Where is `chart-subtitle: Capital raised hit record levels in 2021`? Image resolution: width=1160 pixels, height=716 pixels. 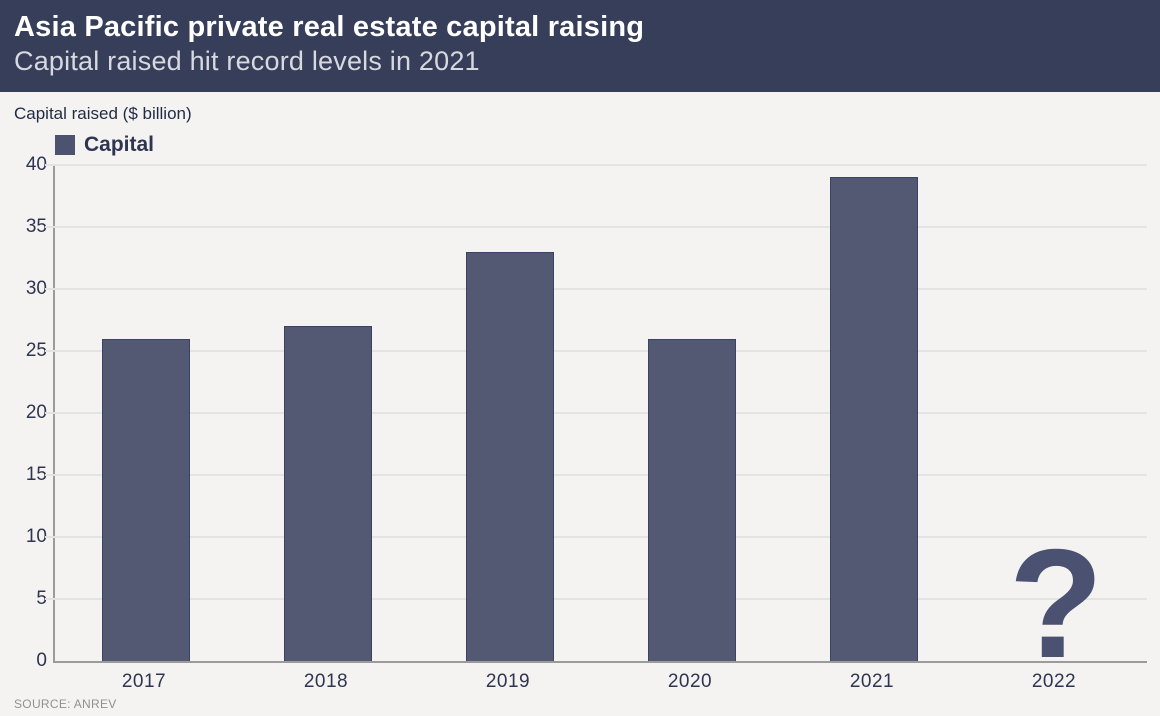 chart-subtitle: Capital raised hit record levels in 2021 is located at coordinates (247, 61).